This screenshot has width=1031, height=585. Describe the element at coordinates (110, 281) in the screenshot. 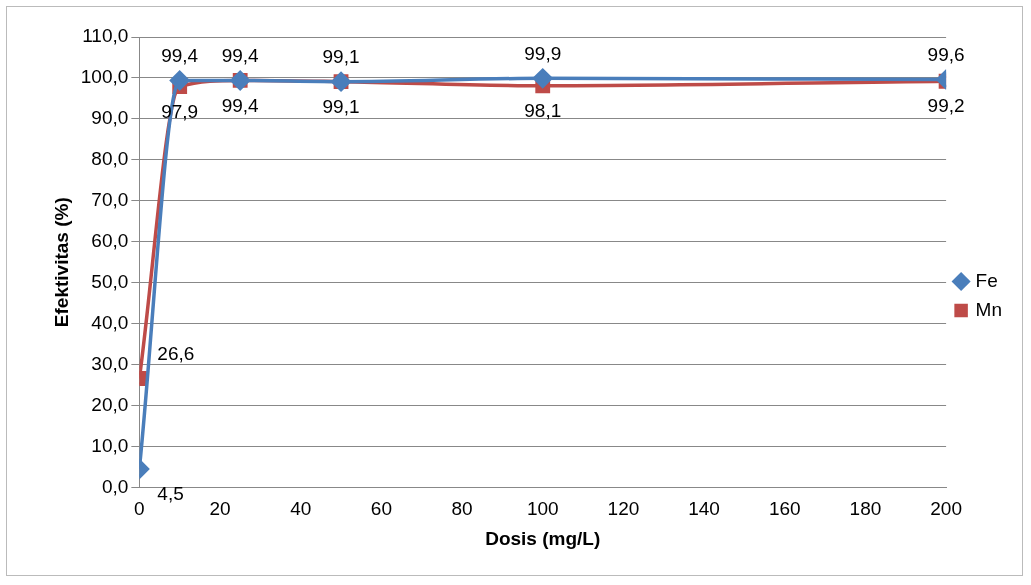

I see `y-tick-label: 50,0` at that location.